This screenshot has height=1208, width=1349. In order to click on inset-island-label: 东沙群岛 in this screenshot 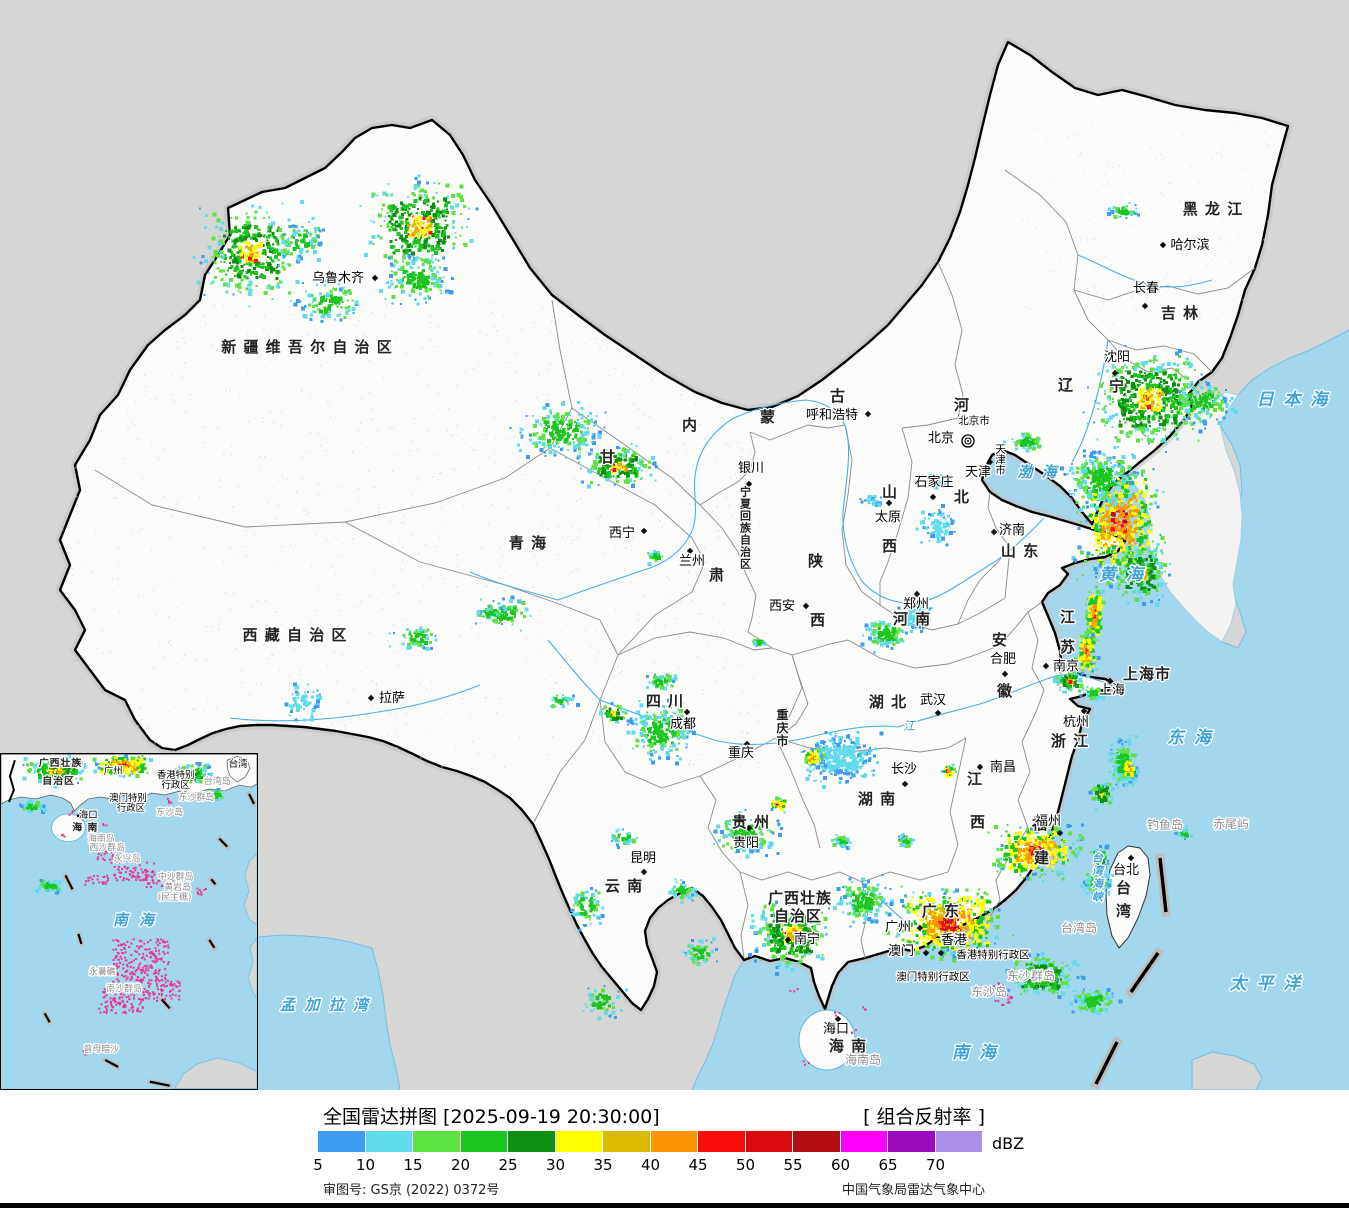, I will do `click(197, 797)`.